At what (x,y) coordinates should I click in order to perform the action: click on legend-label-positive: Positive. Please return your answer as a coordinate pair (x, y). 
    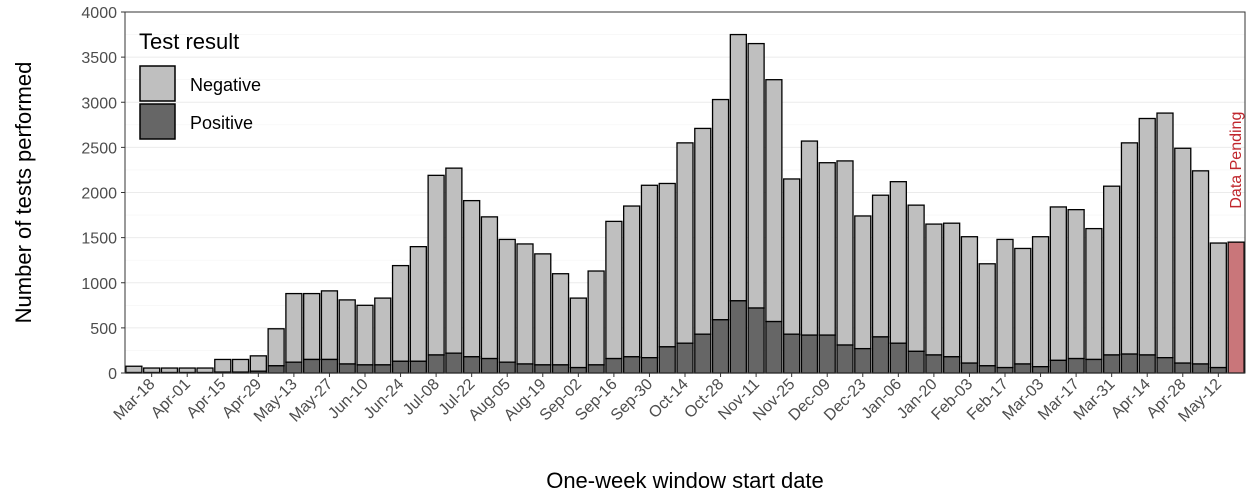
    Looking at the image, I should click on (221, 123).